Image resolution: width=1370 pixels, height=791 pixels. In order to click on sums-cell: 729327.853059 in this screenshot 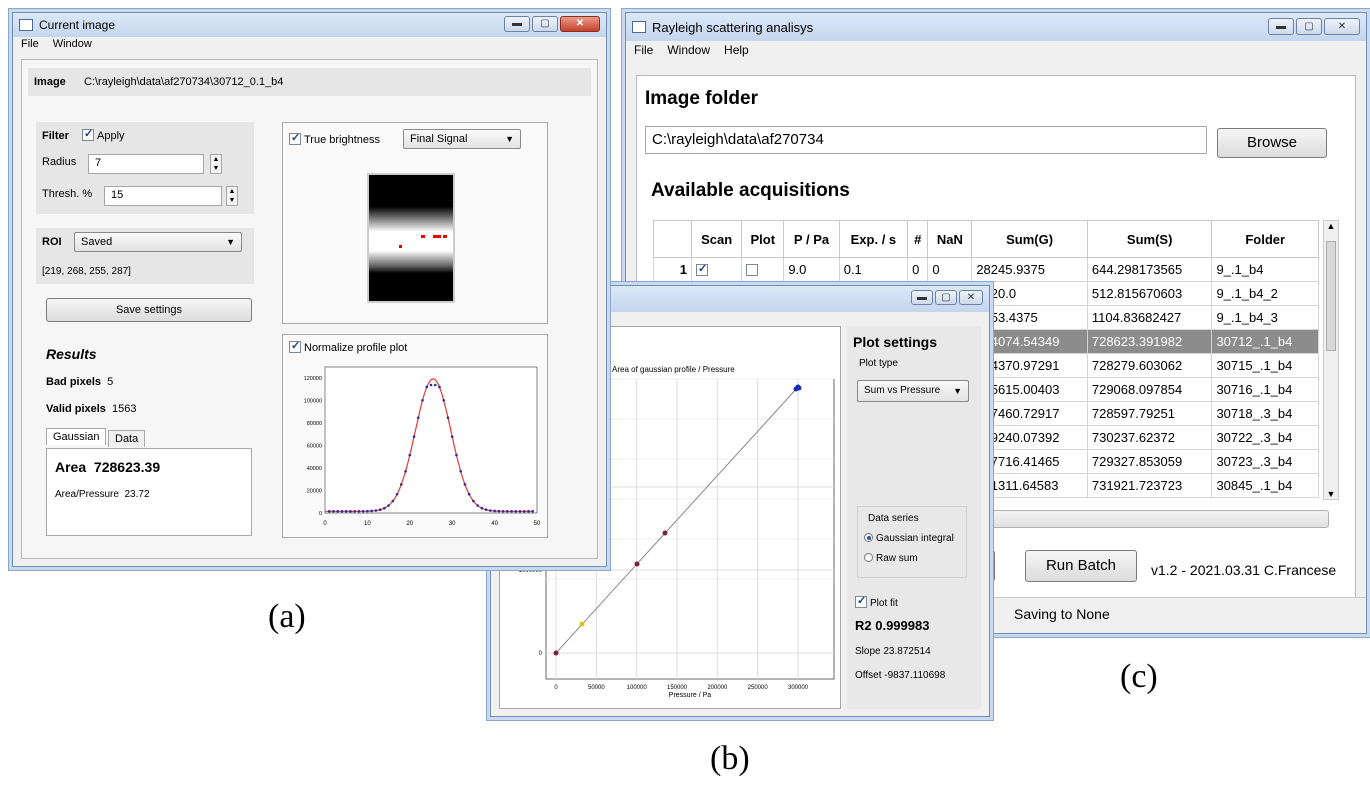, I will do `click(1149, 462)`.